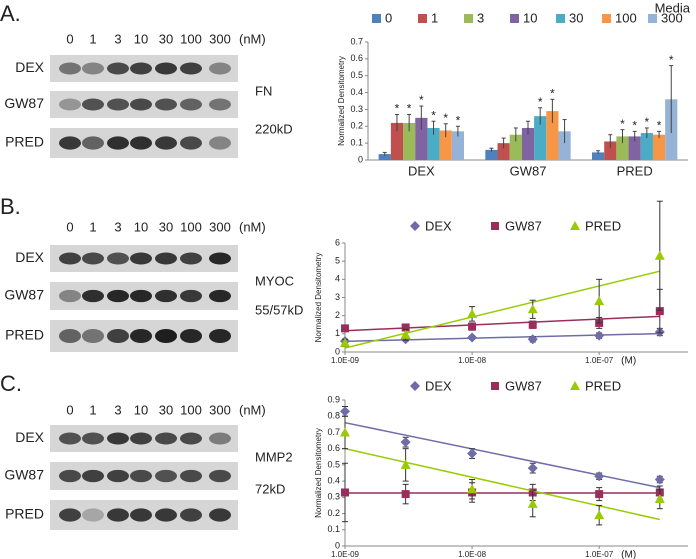 This screenshot has width=696, height=559. What do you see at coordinates (333, 432) in the screenshot?
I see `y-tick-label: 0.7` at bounding box center [333, 432].